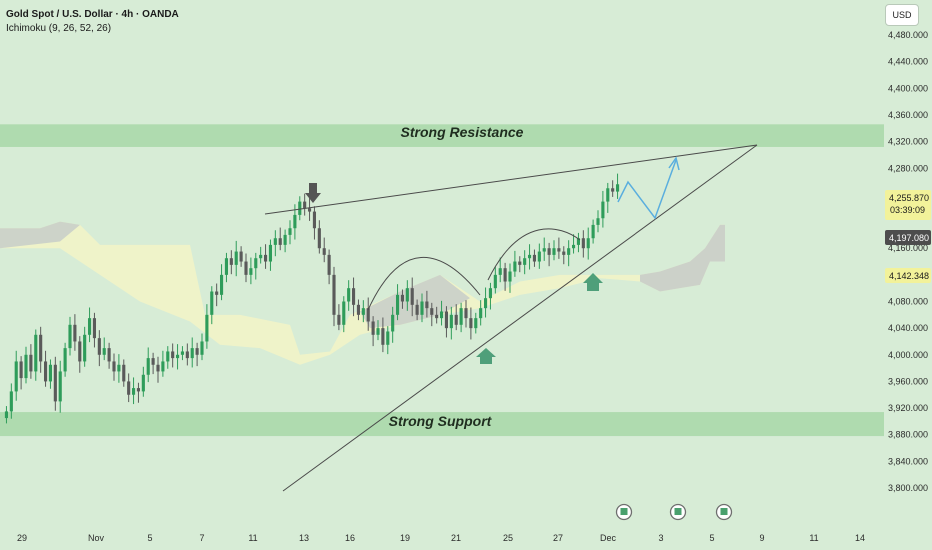 The width and height of the screenshot is (932, 550). I want to click on resistance-label: Strong Resistance, so click(462, 132).